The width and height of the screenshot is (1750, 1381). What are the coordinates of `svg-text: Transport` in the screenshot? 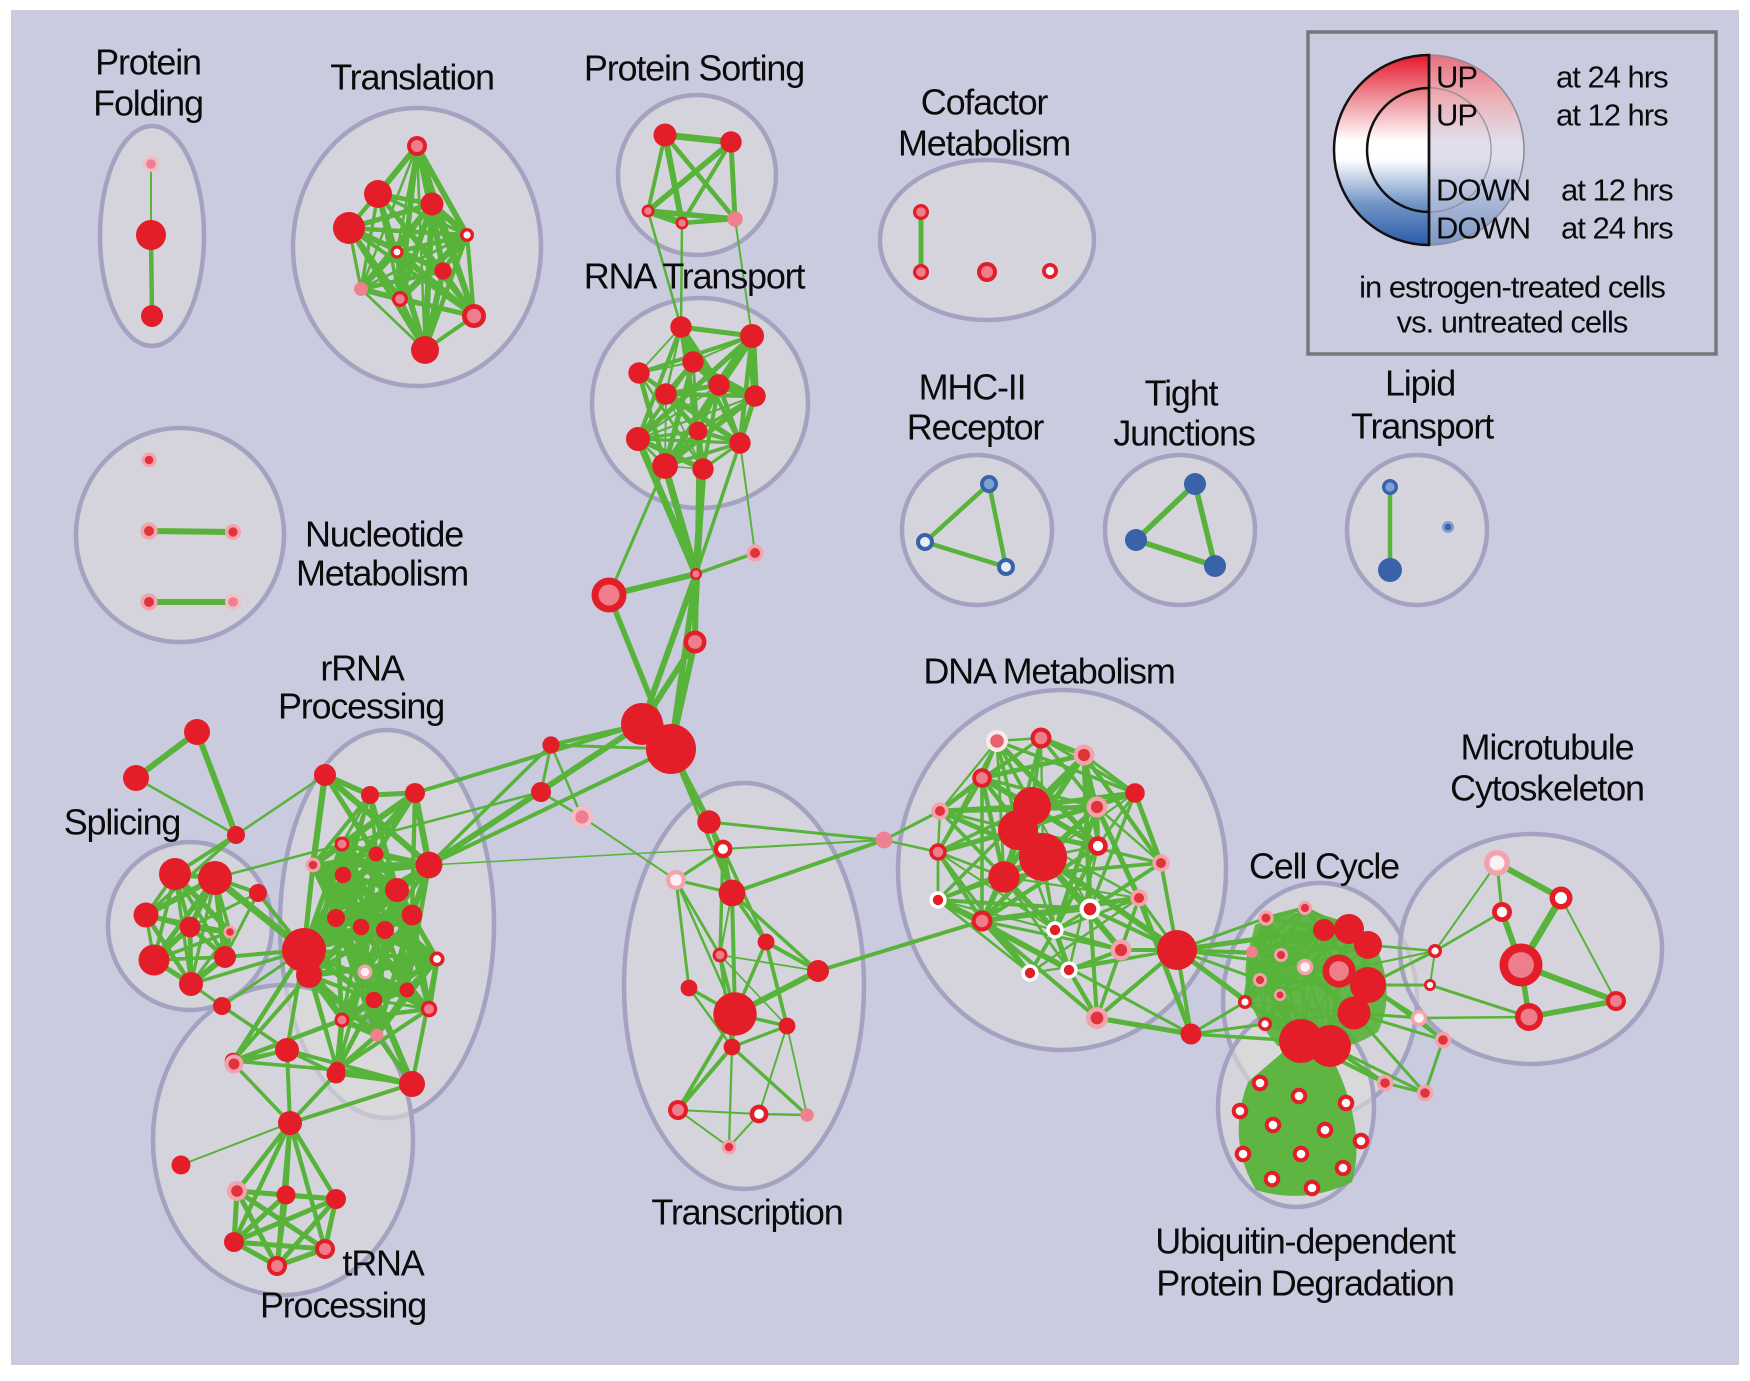 It's located at (1422, 426).